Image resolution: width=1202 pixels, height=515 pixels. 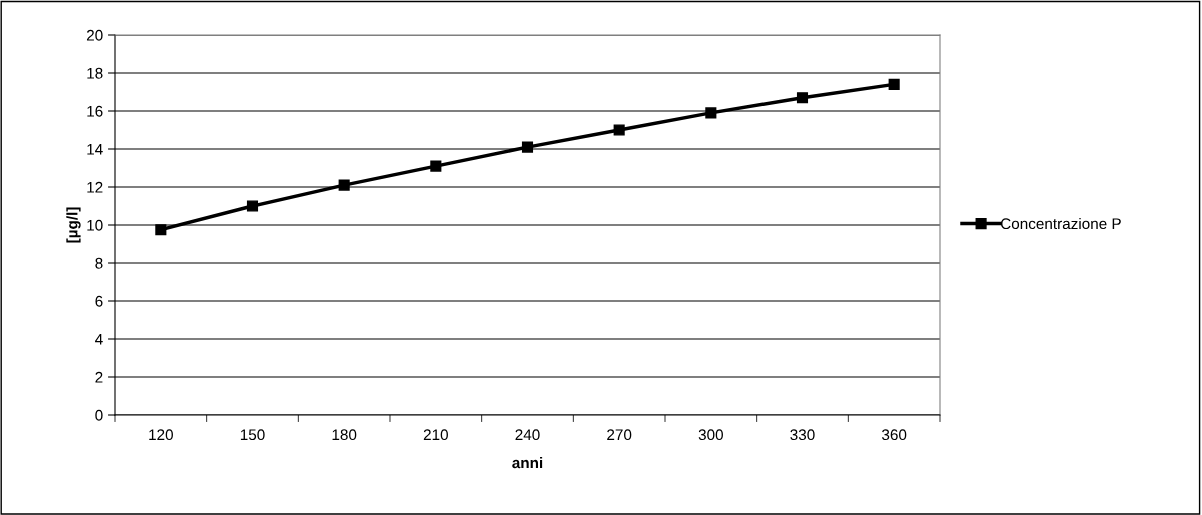 I want to click on y-tick-label: 10, so click(x=95, y=225).